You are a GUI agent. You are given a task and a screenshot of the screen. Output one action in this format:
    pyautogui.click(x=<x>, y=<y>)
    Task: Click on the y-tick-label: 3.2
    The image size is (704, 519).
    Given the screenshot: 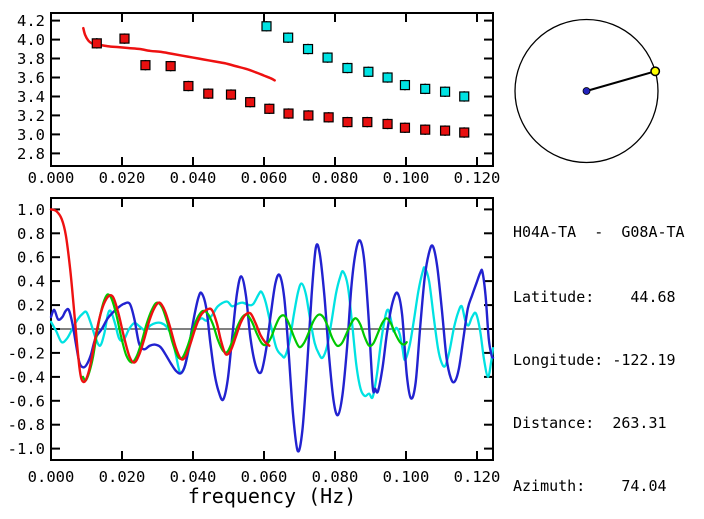 What is the action you would take?
    pyautogui.click(x=31, y=116)
    